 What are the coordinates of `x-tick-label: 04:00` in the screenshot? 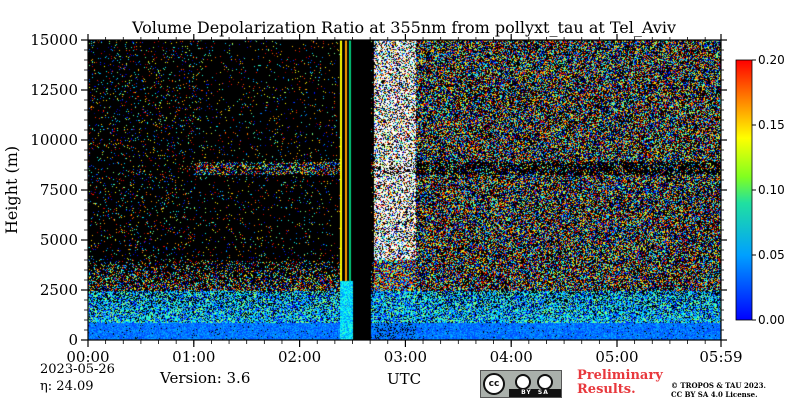 It's located at (511, 357).